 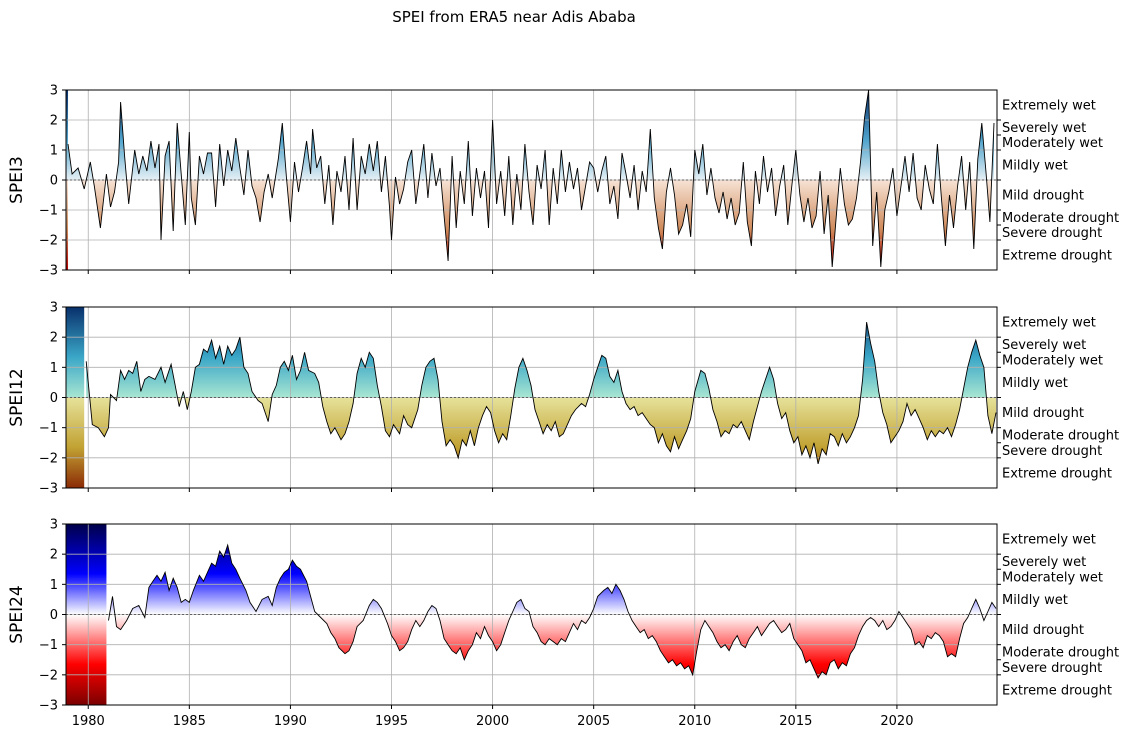 What do you see at coordinates (492, 721) in the screenshot?
I see `x-tick-label: 2000` at bounding box center [492, 721].